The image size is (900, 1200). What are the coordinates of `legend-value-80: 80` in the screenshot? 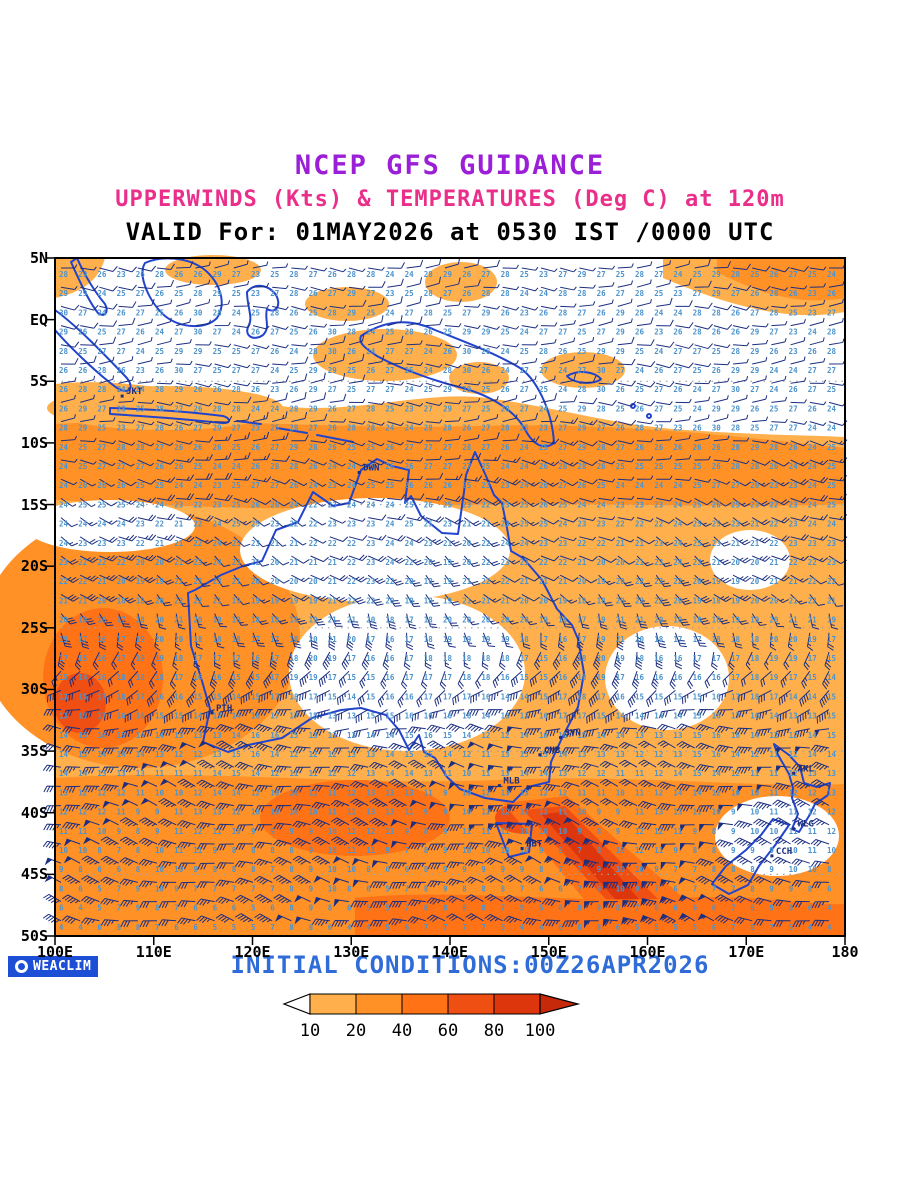 It's located at (494, 1031).